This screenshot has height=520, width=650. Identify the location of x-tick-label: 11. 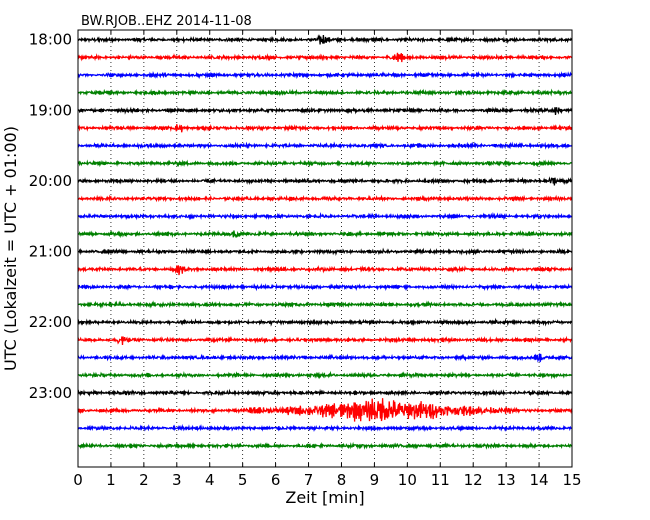
(440, 480).